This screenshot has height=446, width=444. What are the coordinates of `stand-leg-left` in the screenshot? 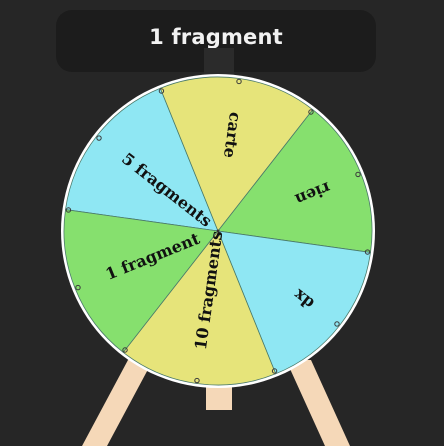 It's located at (117, 403).